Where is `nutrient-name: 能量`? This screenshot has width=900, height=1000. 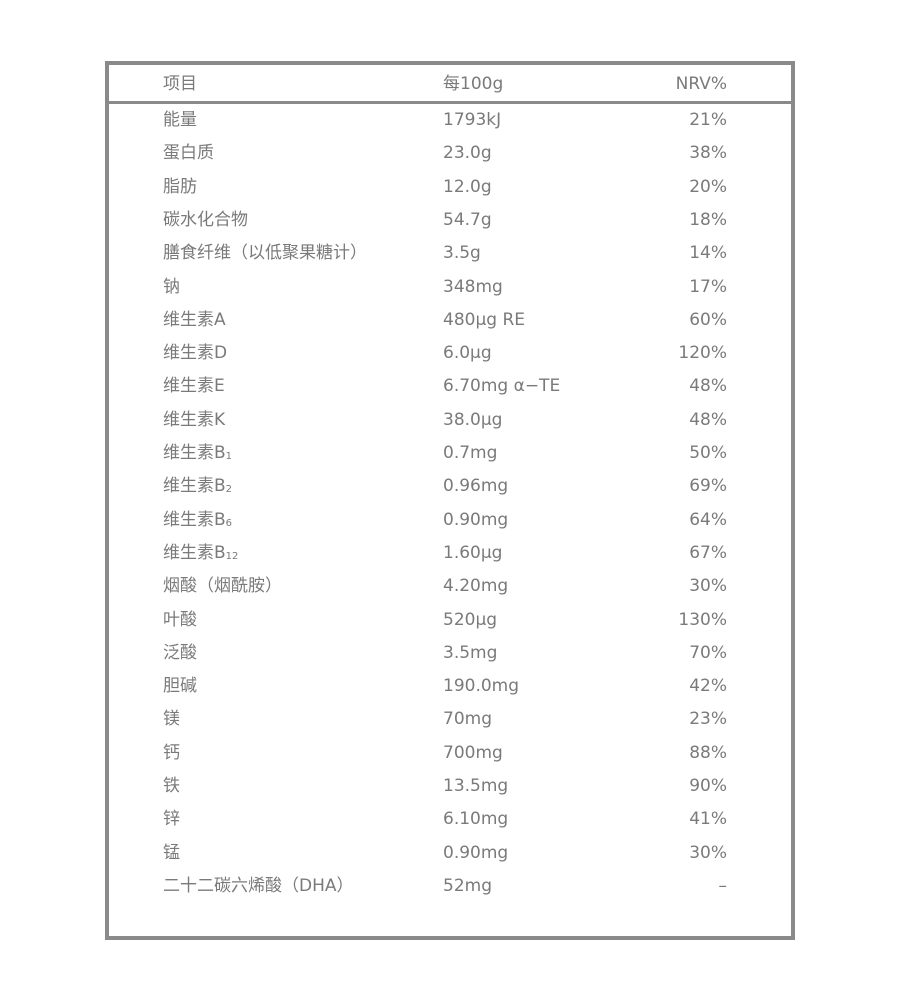 nutrient-name: 能量 is located at coordinates (180, 122).